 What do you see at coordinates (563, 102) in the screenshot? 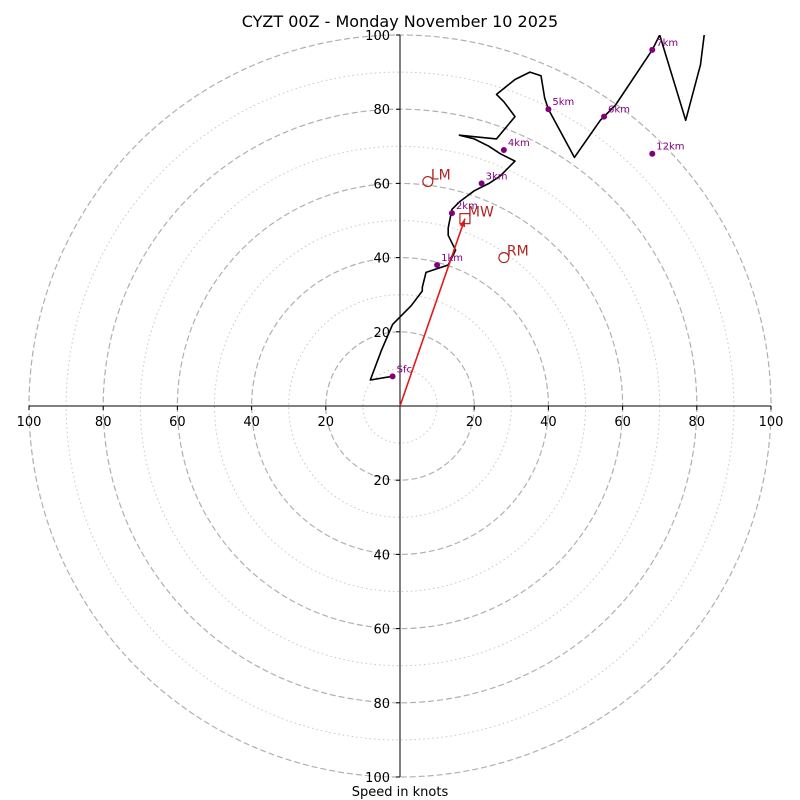
I see `height-label-5km: 5km` at bounding box center [563, 102].